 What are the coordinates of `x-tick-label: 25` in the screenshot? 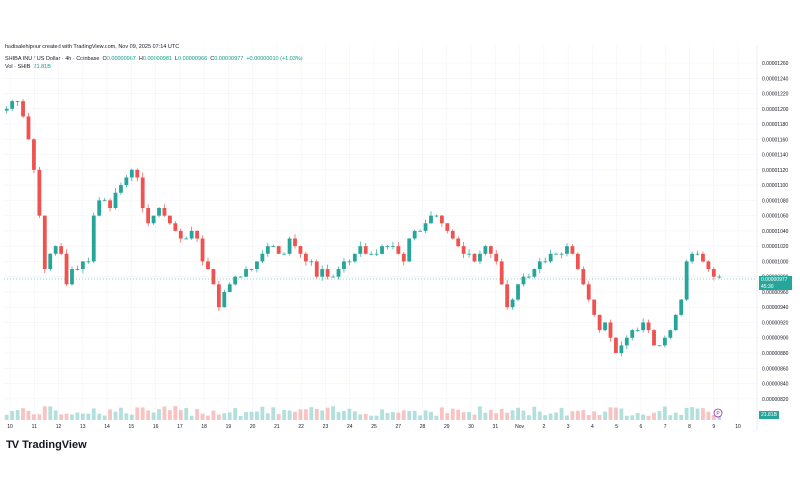 It's located at (374, 427).